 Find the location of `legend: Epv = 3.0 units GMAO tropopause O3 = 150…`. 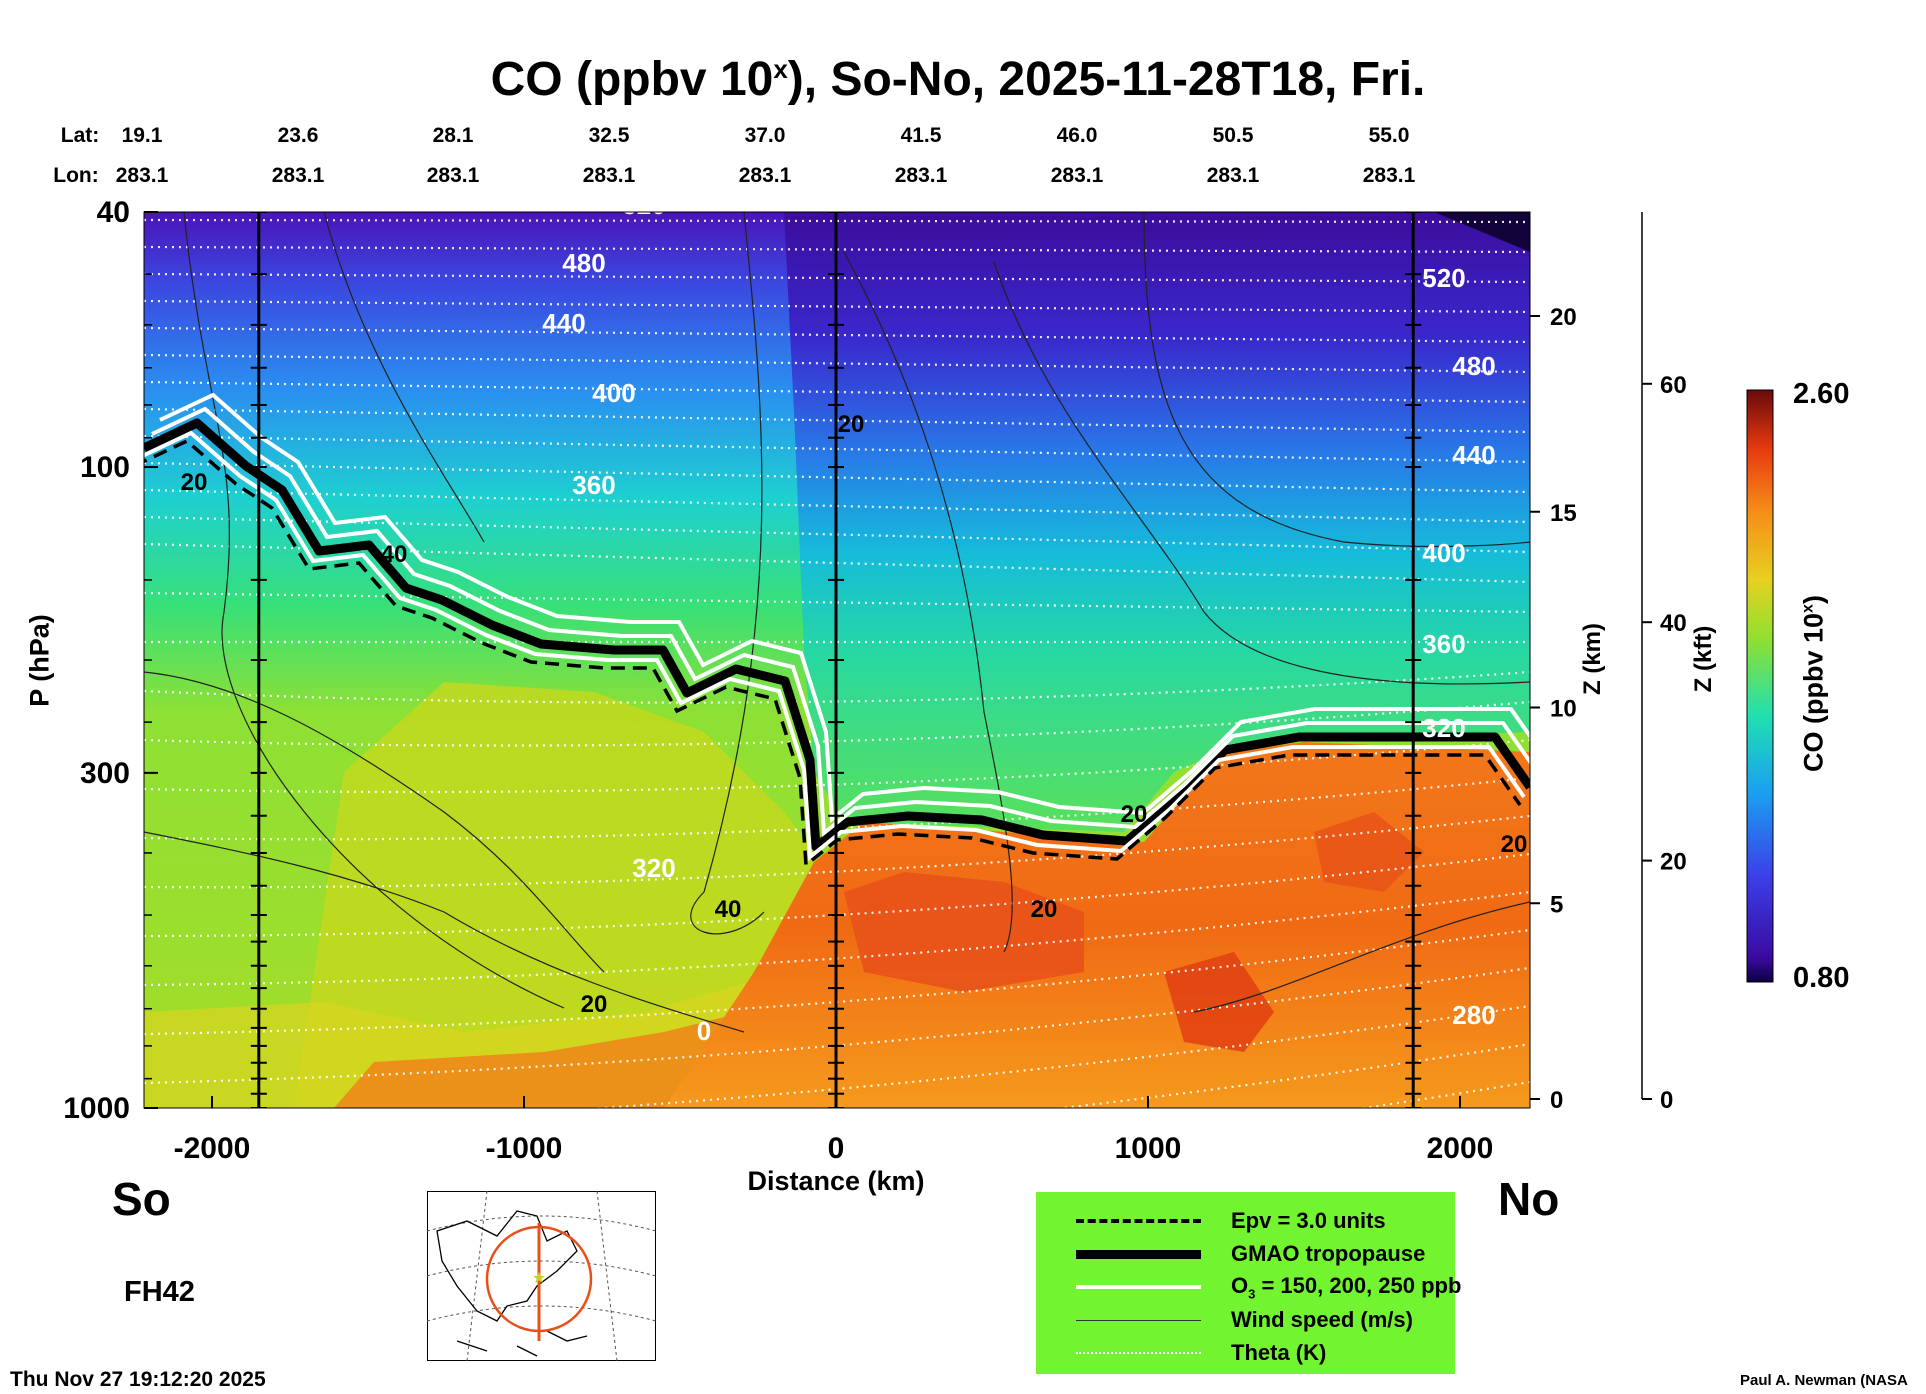

legend: Epv = 3.0 units GMAO tropopause O3 = 150… is located at coordinates (1248, 1283).